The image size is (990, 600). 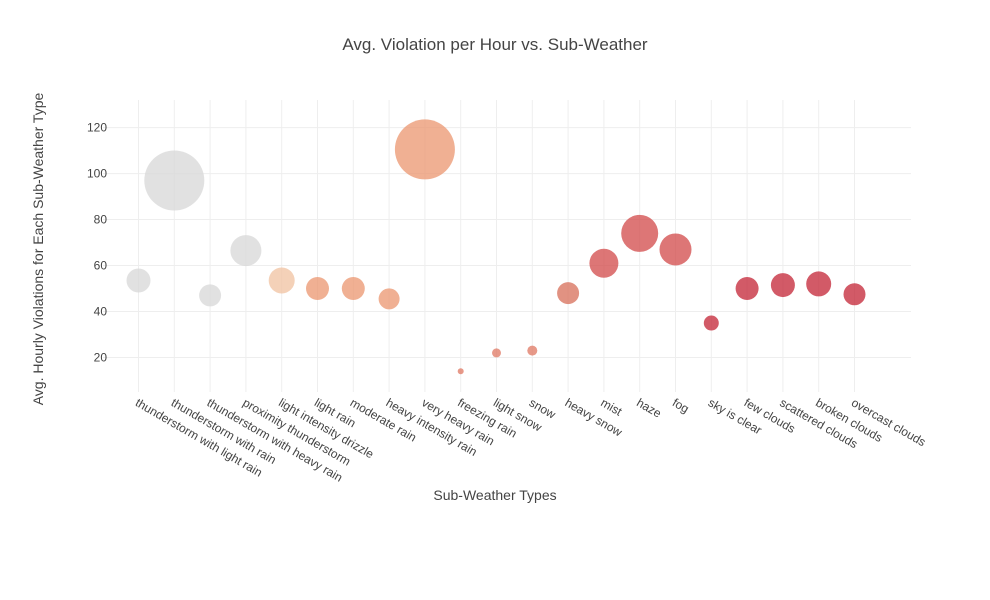 I want to click on y-tick-label: 60, so click(x=101, y=266).